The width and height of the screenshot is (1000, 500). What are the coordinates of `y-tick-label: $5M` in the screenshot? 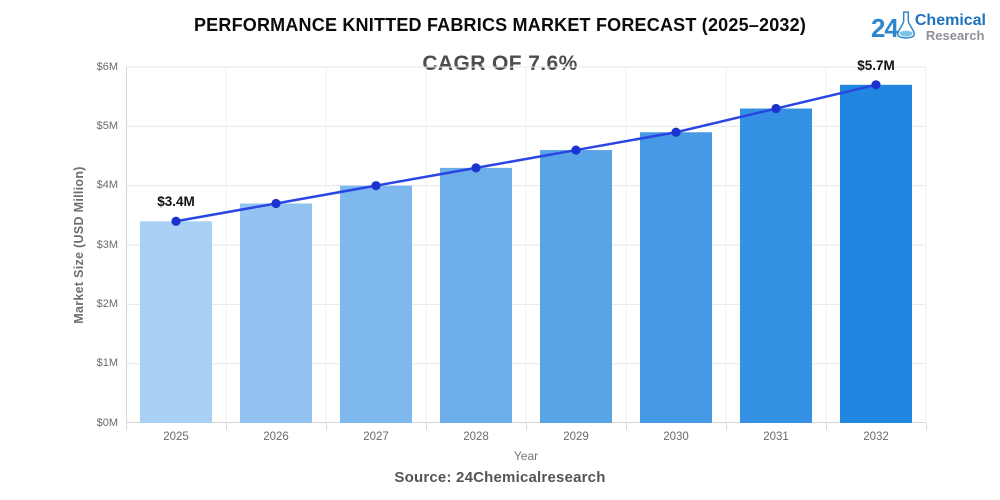 It's located at (107, 125).